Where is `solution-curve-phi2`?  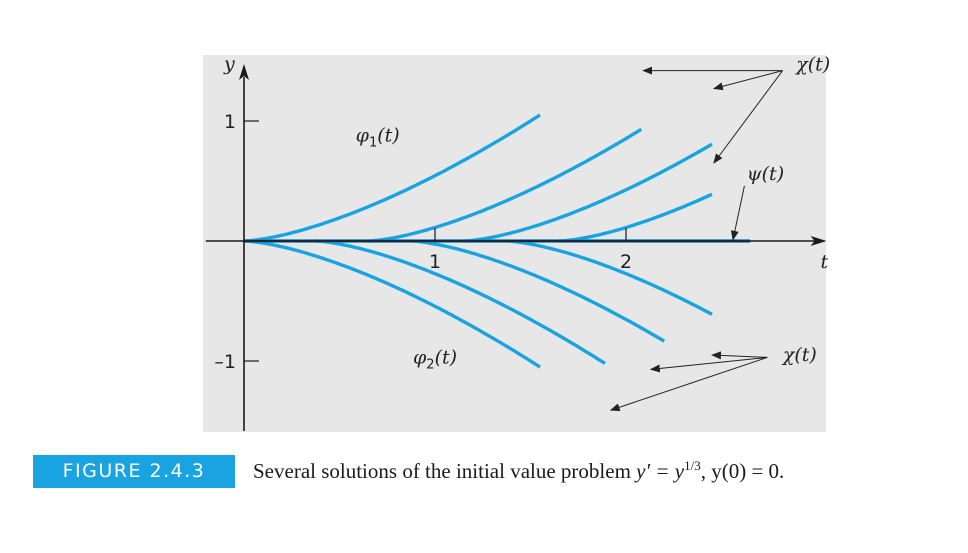
solution-curve-phi2 is located at coordinates (392, 304).